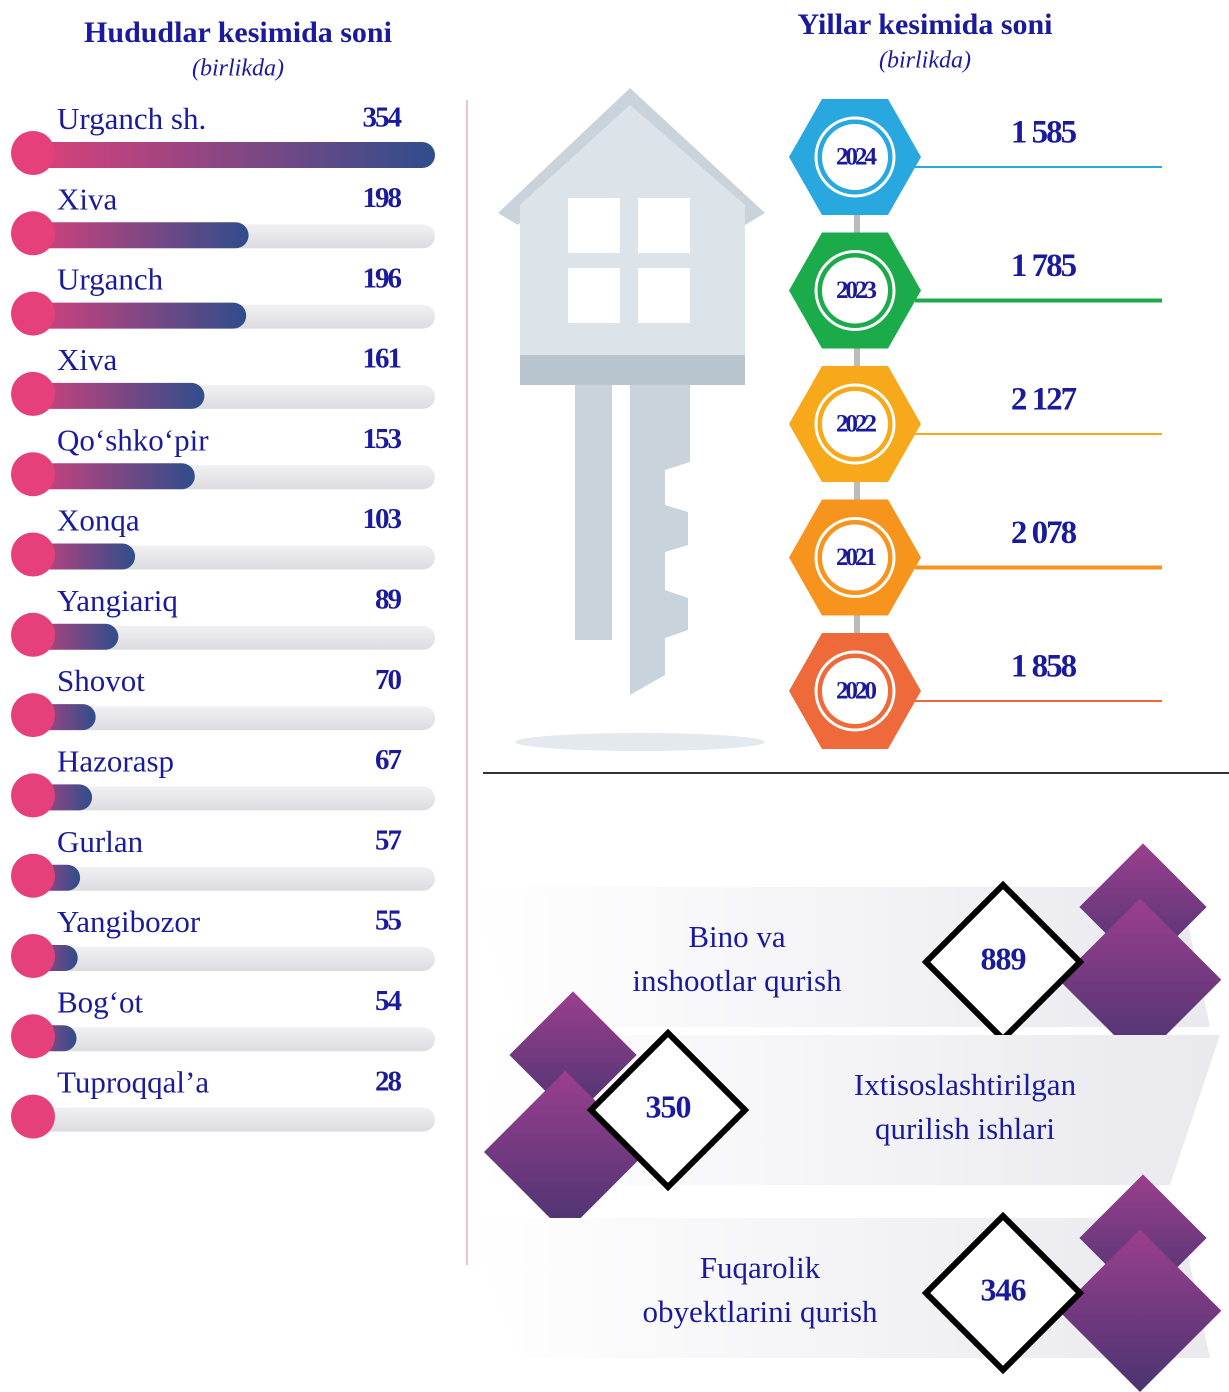 This screenshot has height=1392, width=1229. What do you see at coordinates (737, 936) in the screenshot?
I see `category-label: Bino va` at bounding box center [737, 936].